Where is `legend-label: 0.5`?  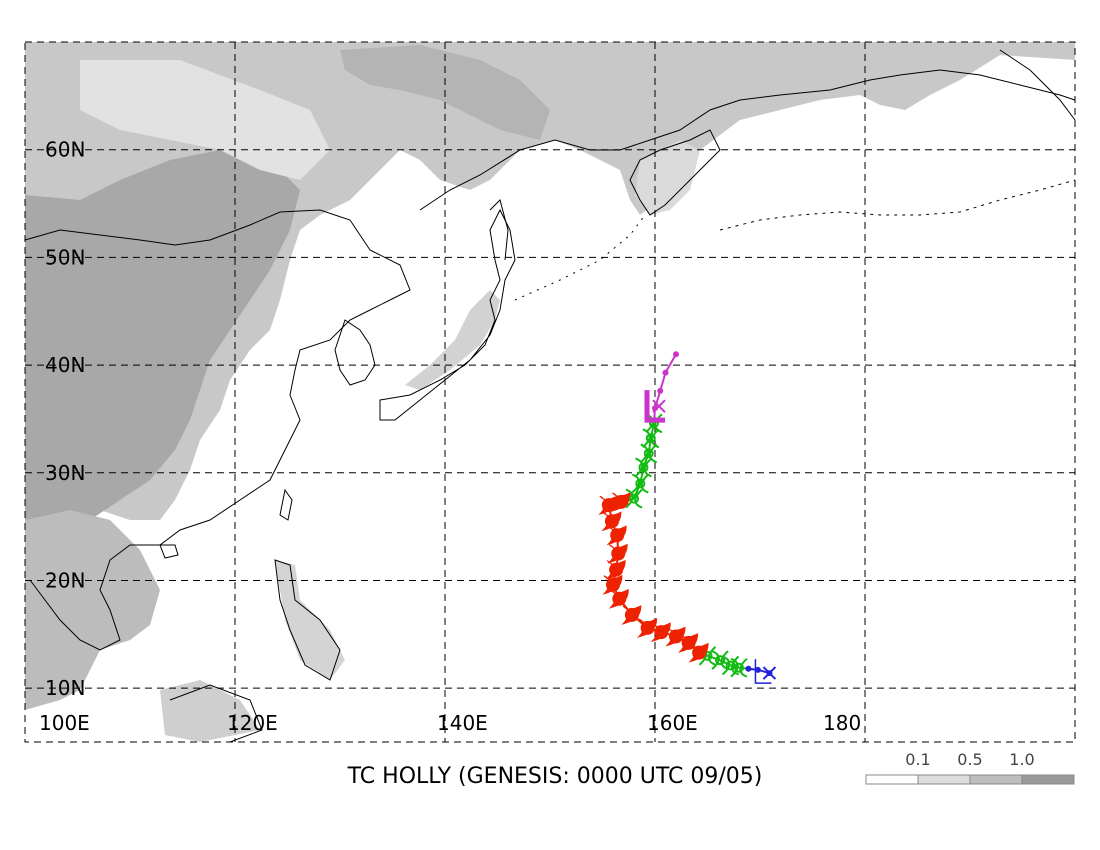
legend-label: 0.5 is located at coordinates (969, 759).